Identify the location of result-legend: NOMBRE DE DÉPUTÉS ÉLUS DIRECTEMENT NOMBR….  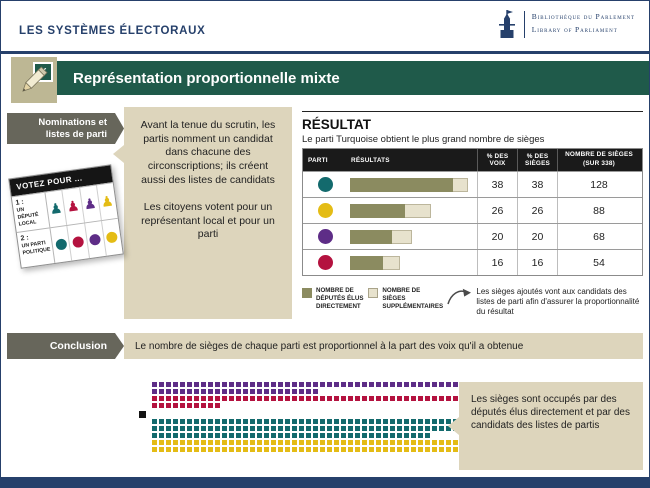
(472, 302).